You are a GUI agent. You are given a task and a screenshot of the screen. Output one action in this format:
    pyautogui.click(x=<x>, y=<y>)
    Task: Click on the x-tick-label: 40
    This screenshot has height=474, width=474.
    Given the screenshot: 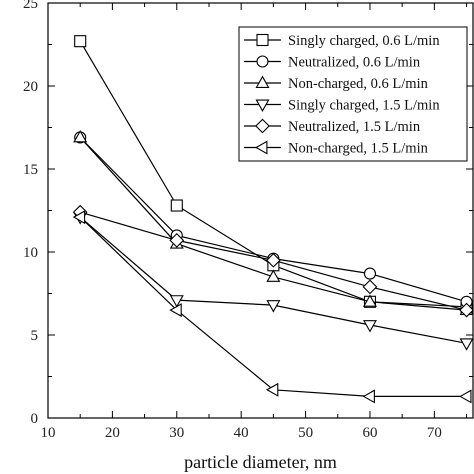 What is the action you would take?
    pyautogui.click(x=241, y=433)
    